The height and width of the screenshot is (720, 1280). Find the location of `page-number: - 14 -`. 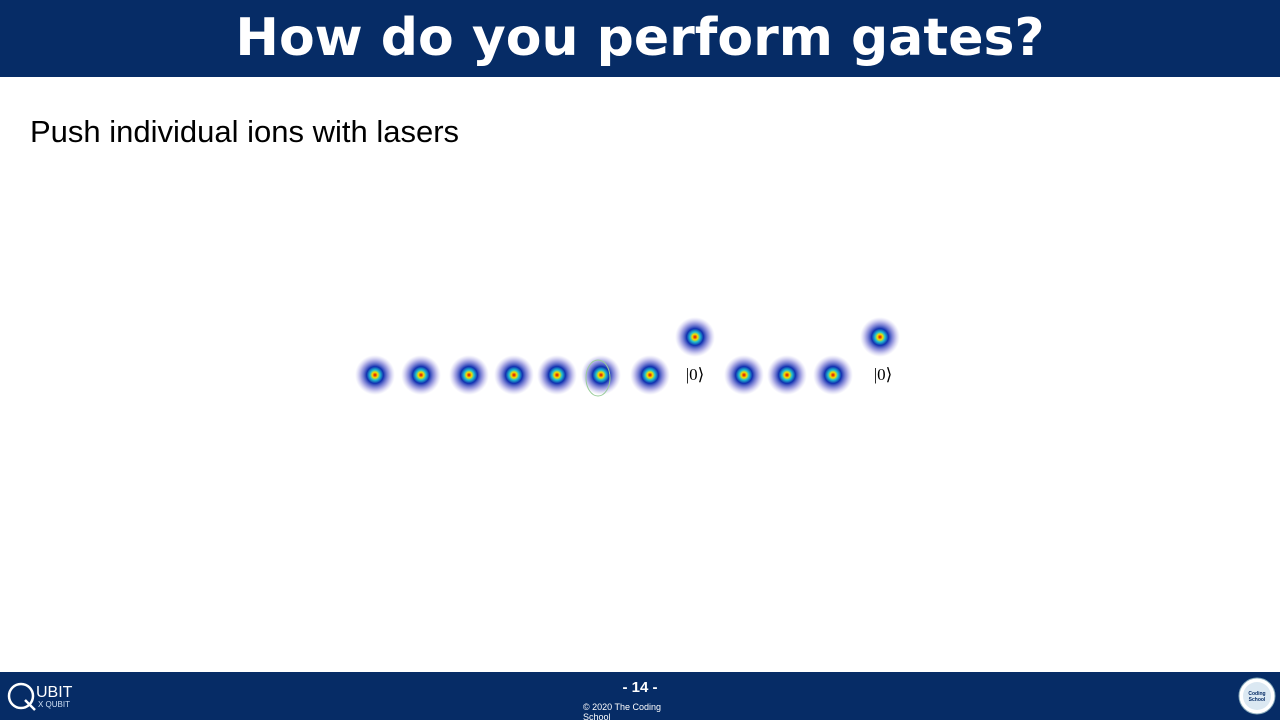

page-number: - 14 - is located at coordinates (640, 687).